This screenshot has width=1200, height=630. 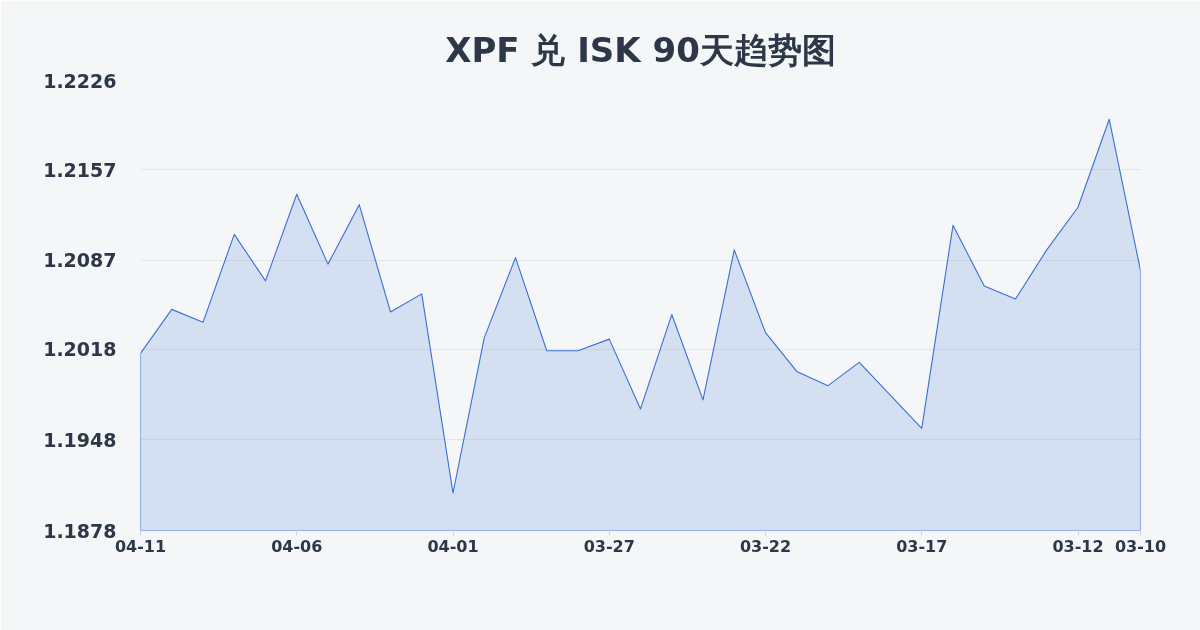 I want to click on y-tick-label: 1.2018, so click(x=80, y=349).